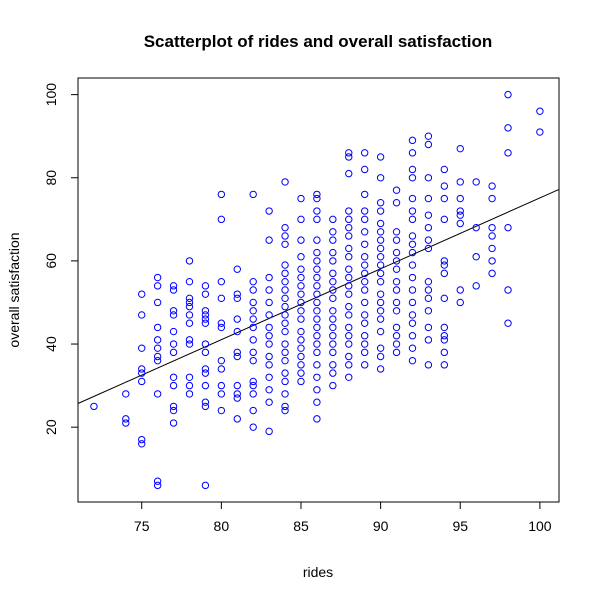  Describe the element at coordinates (142, 526) in the screenshot. I see `x-tick-label: 75` at that location.